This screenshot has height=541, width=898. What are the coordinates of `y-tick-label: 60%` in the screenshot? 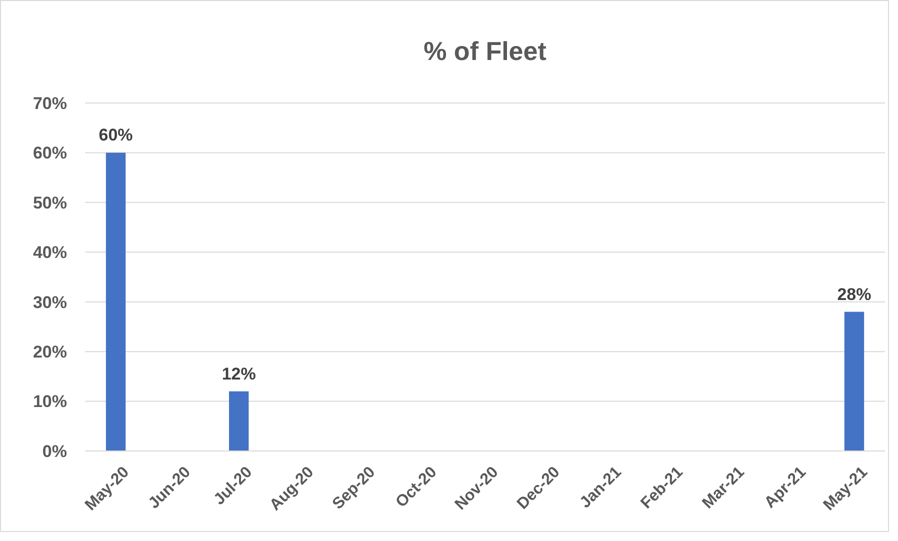 It's located at (49, 153).